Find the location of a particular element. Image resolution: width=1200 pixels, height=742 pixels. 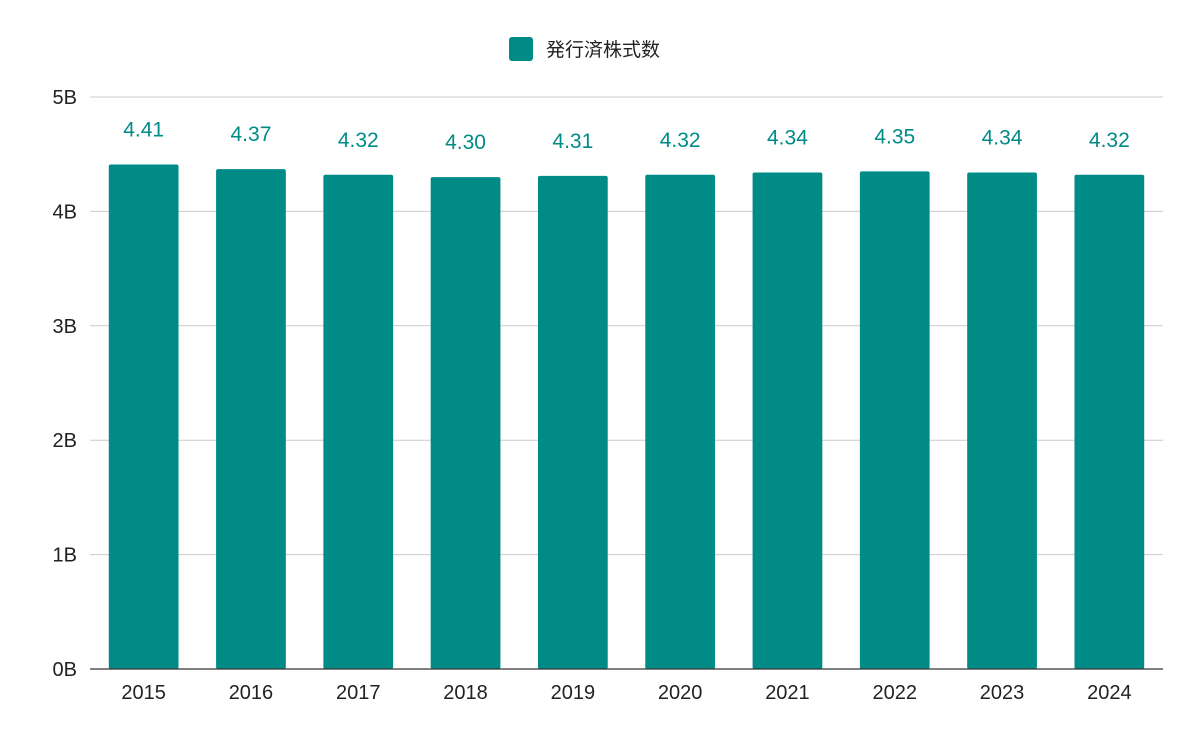

y-tick-label: 4B is located at coordinates (65, 212).